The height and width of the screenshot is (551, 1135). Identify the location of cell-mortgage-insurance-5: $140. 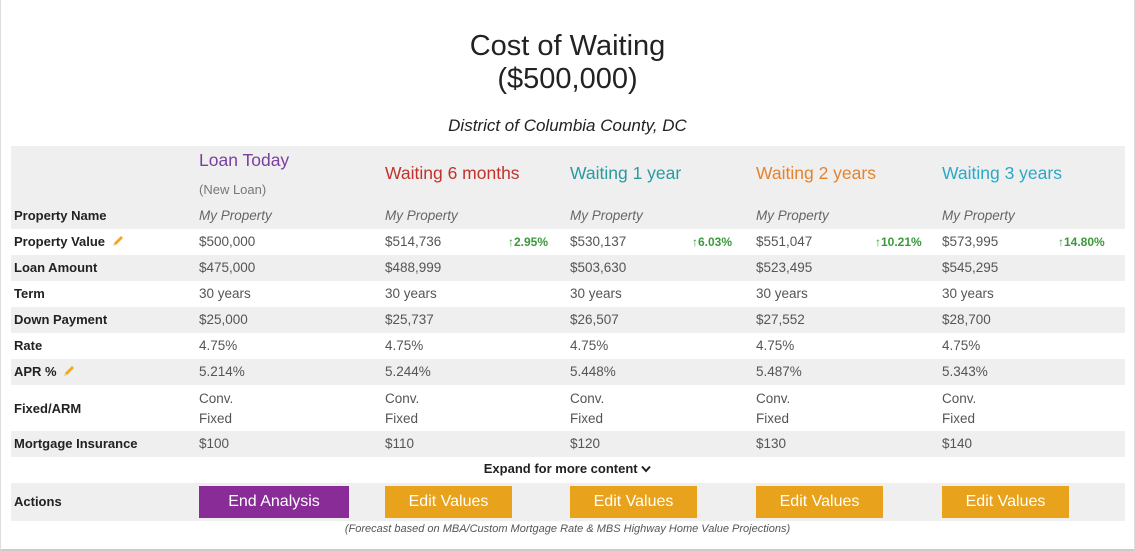
(957, 443).